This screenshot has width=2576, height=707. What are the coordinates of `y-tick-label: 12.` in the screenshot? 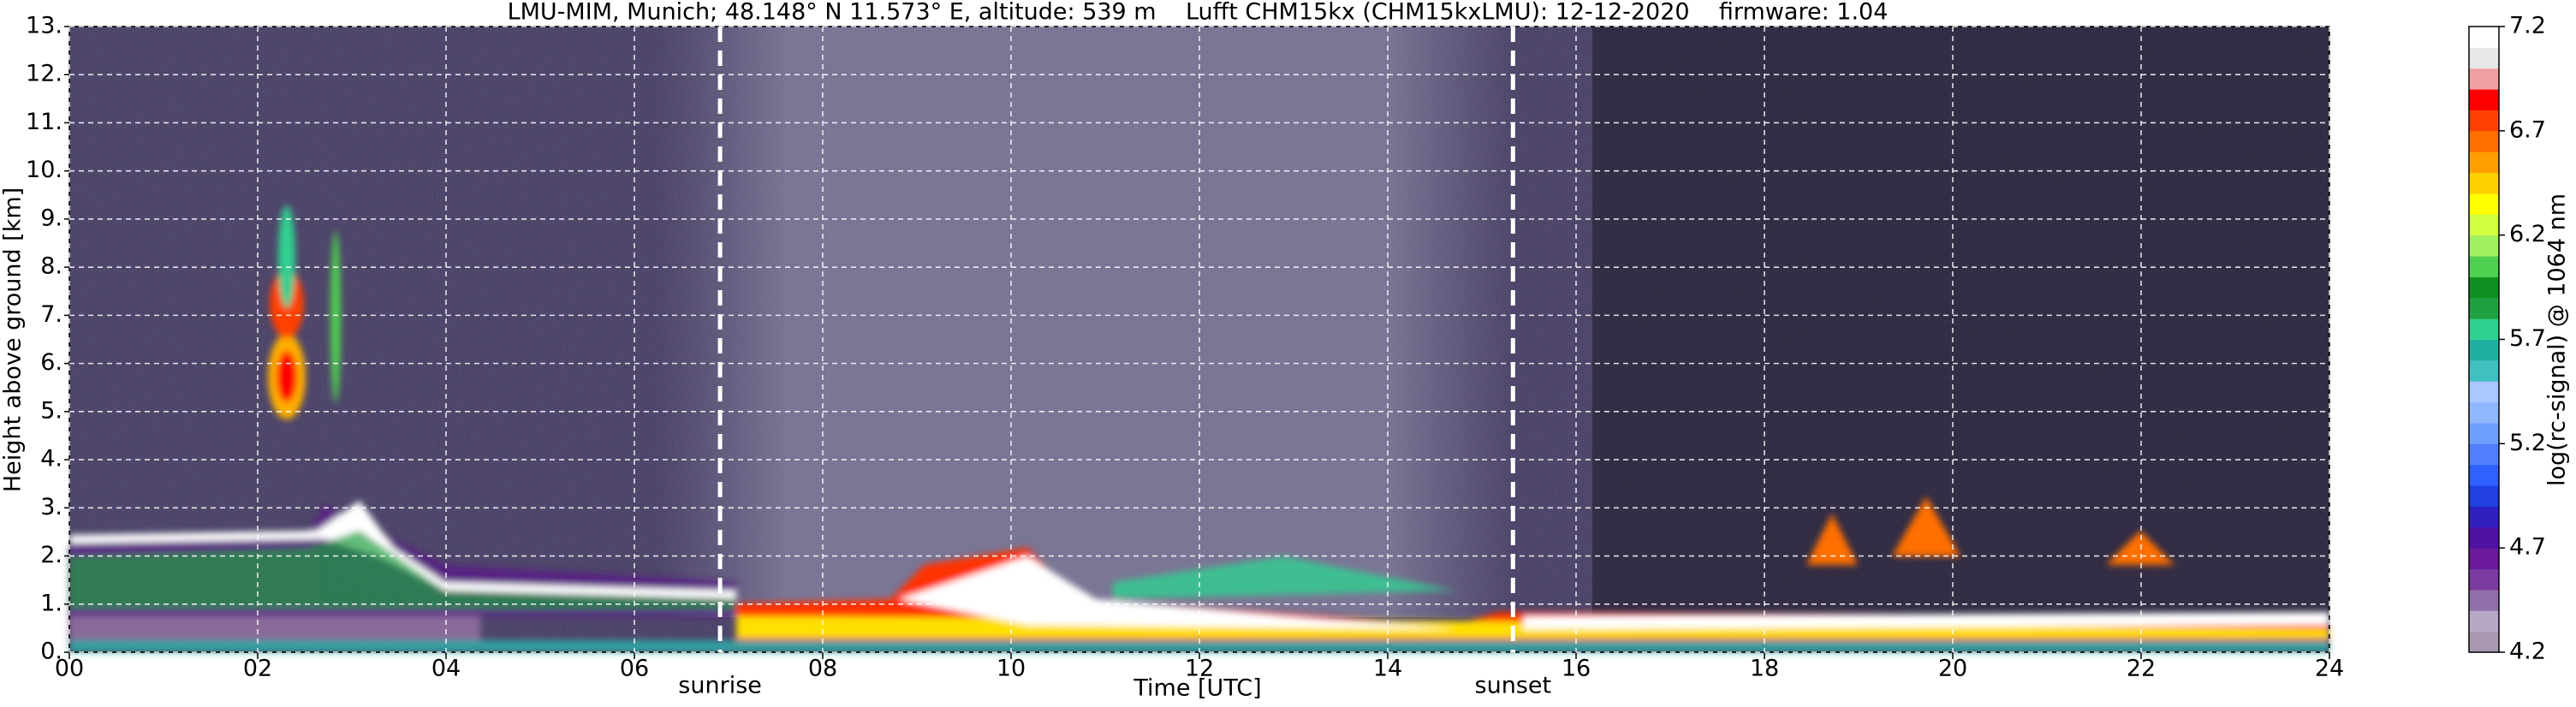 It's located at (44, 74).